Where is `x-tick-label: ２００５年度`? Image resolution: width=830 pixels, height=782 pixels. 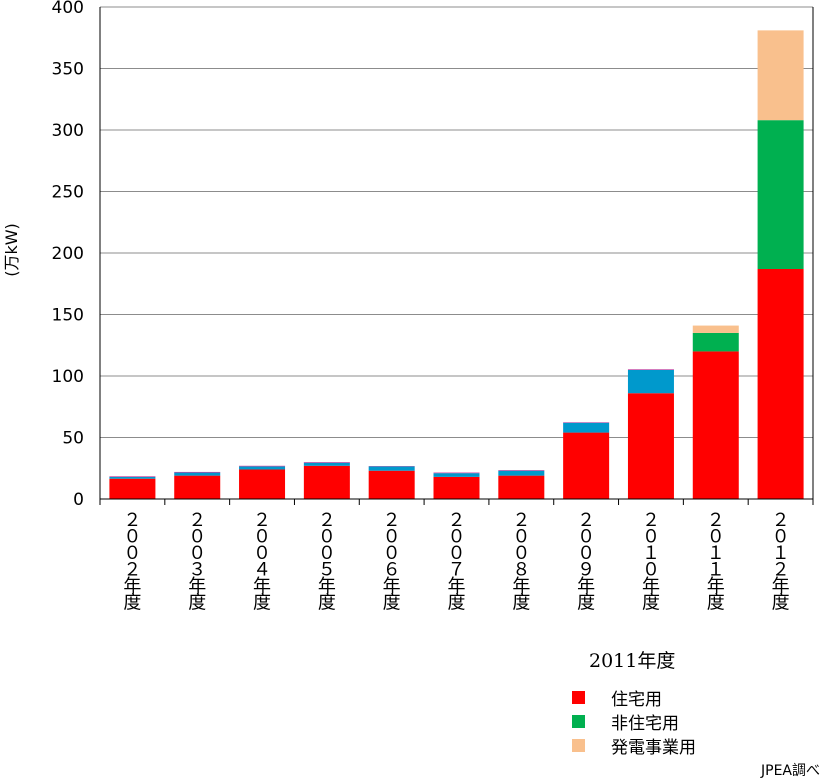 x-tick-label: ２００５年度 is located at coordinates (327, 562).